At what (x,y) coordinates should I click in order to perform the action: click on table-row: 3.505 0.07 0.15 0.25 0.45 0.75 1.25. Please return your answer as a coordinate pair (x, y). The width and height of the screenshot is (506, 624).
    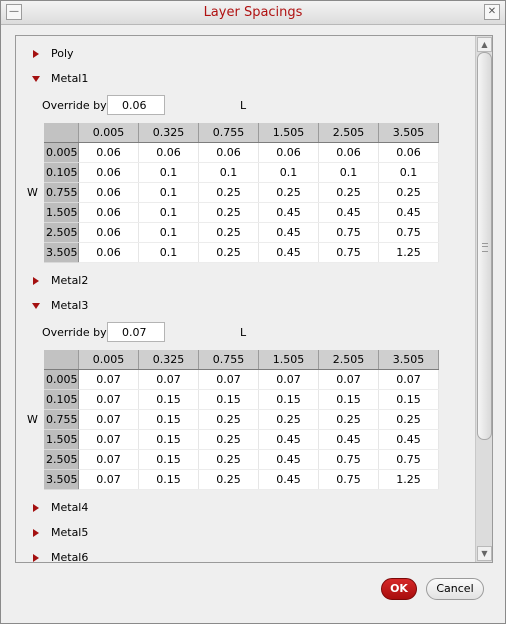
    Looking at the image, I should click on (241, 479).